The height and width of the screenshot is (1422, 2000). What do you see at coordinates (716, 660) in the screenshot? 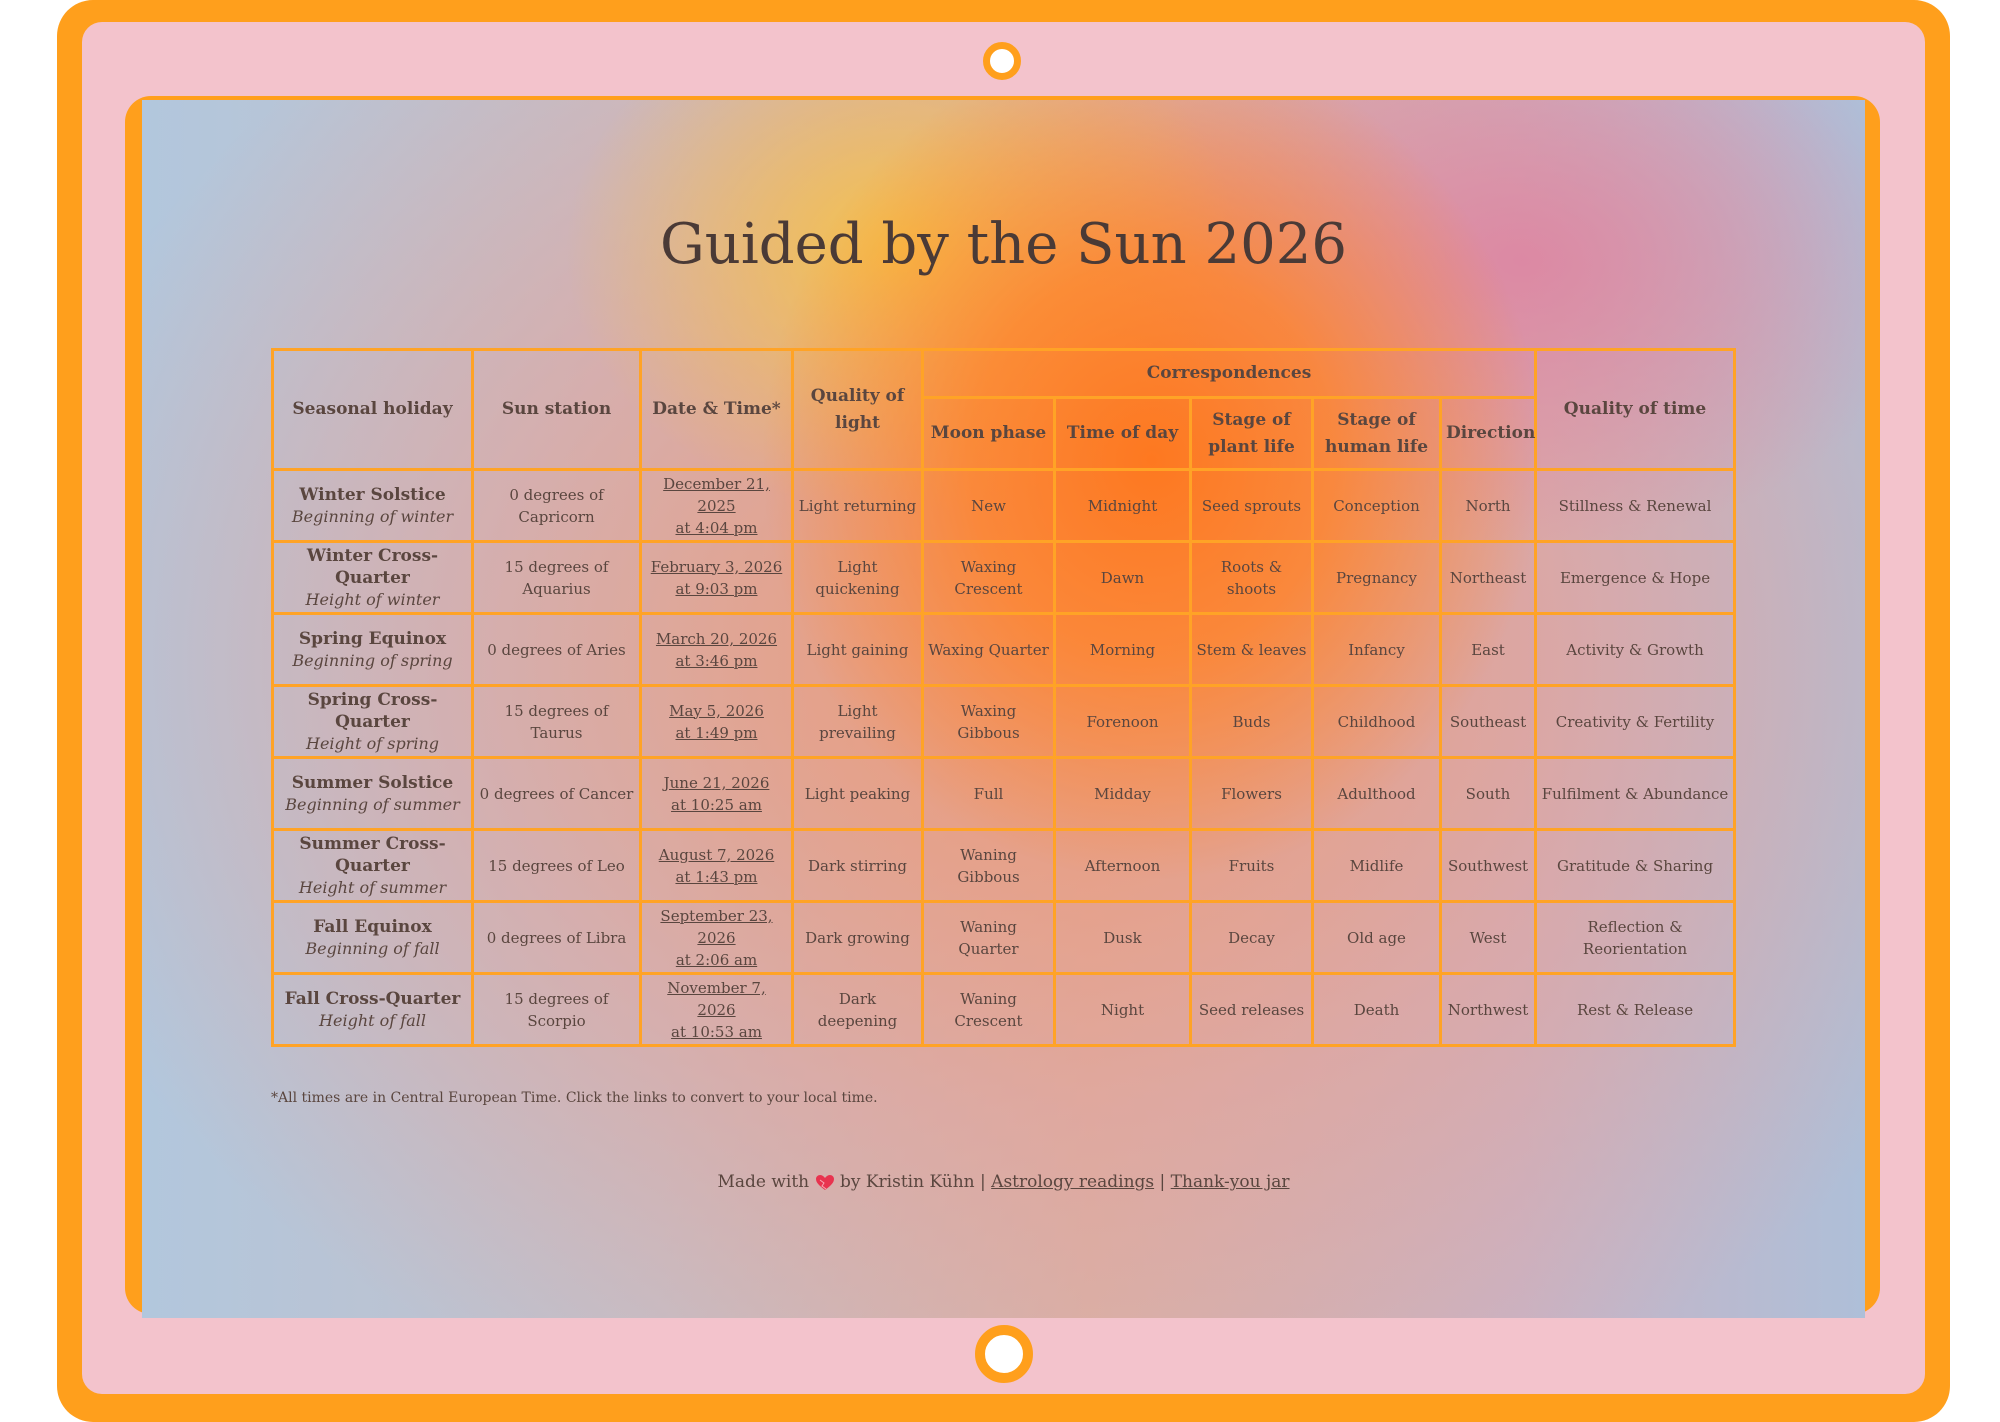
I see `time-text: at 3:46 pm` at bounding box center [716, 660].